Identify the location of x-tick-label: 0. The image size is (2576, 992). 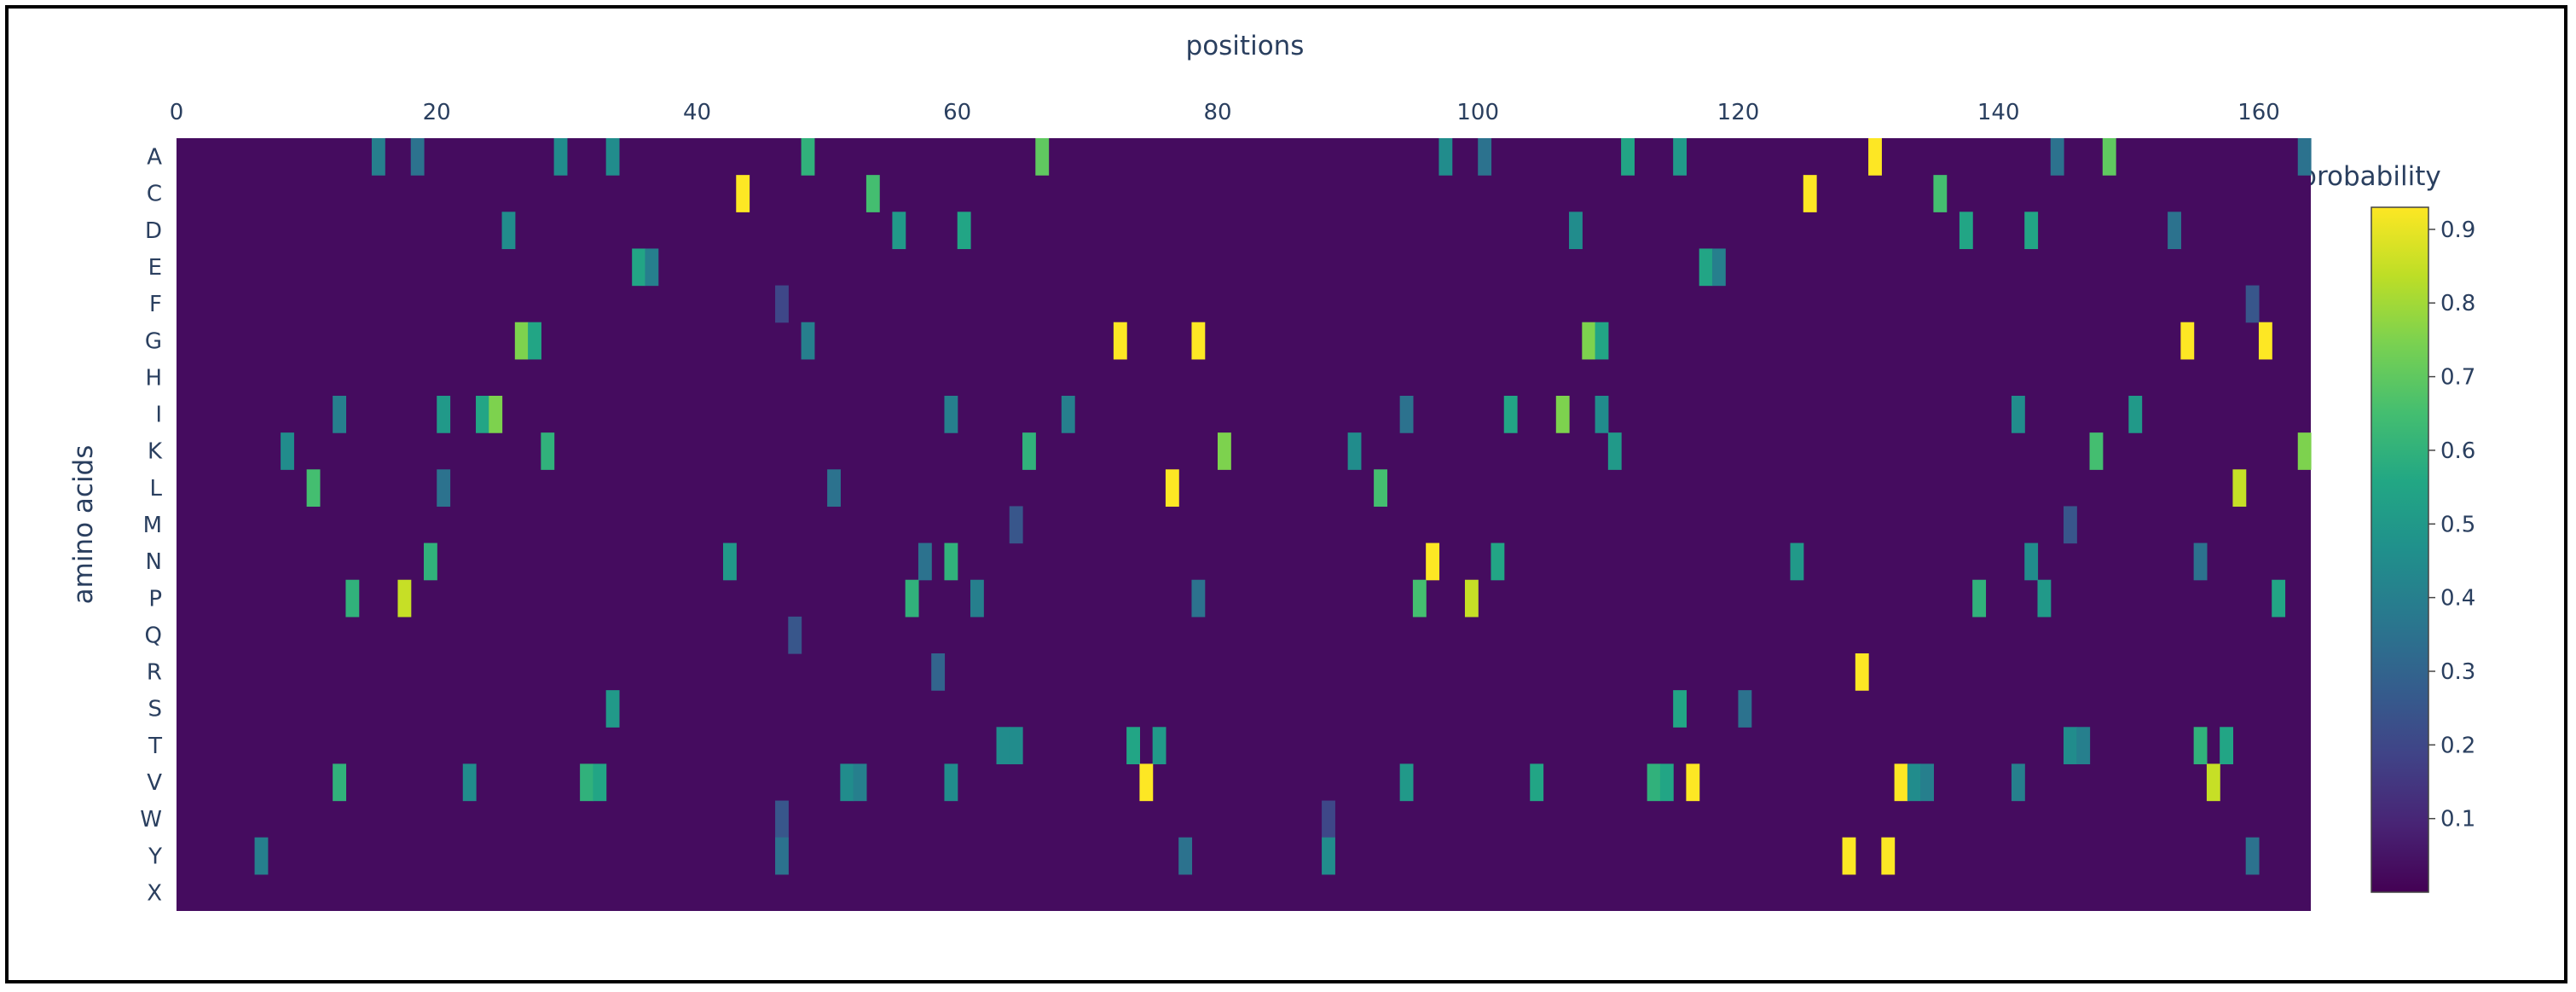
(177, 112).